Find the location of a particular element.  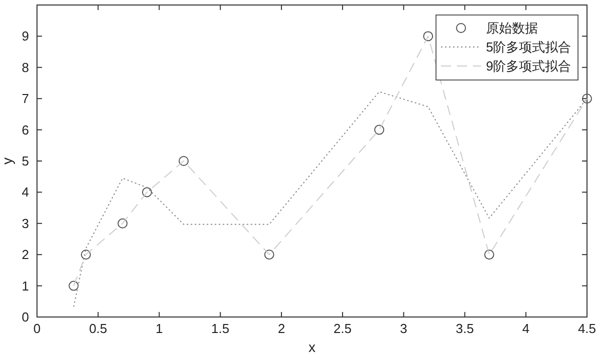

y-tick-label: 4 is located at coordinates (25, 192).